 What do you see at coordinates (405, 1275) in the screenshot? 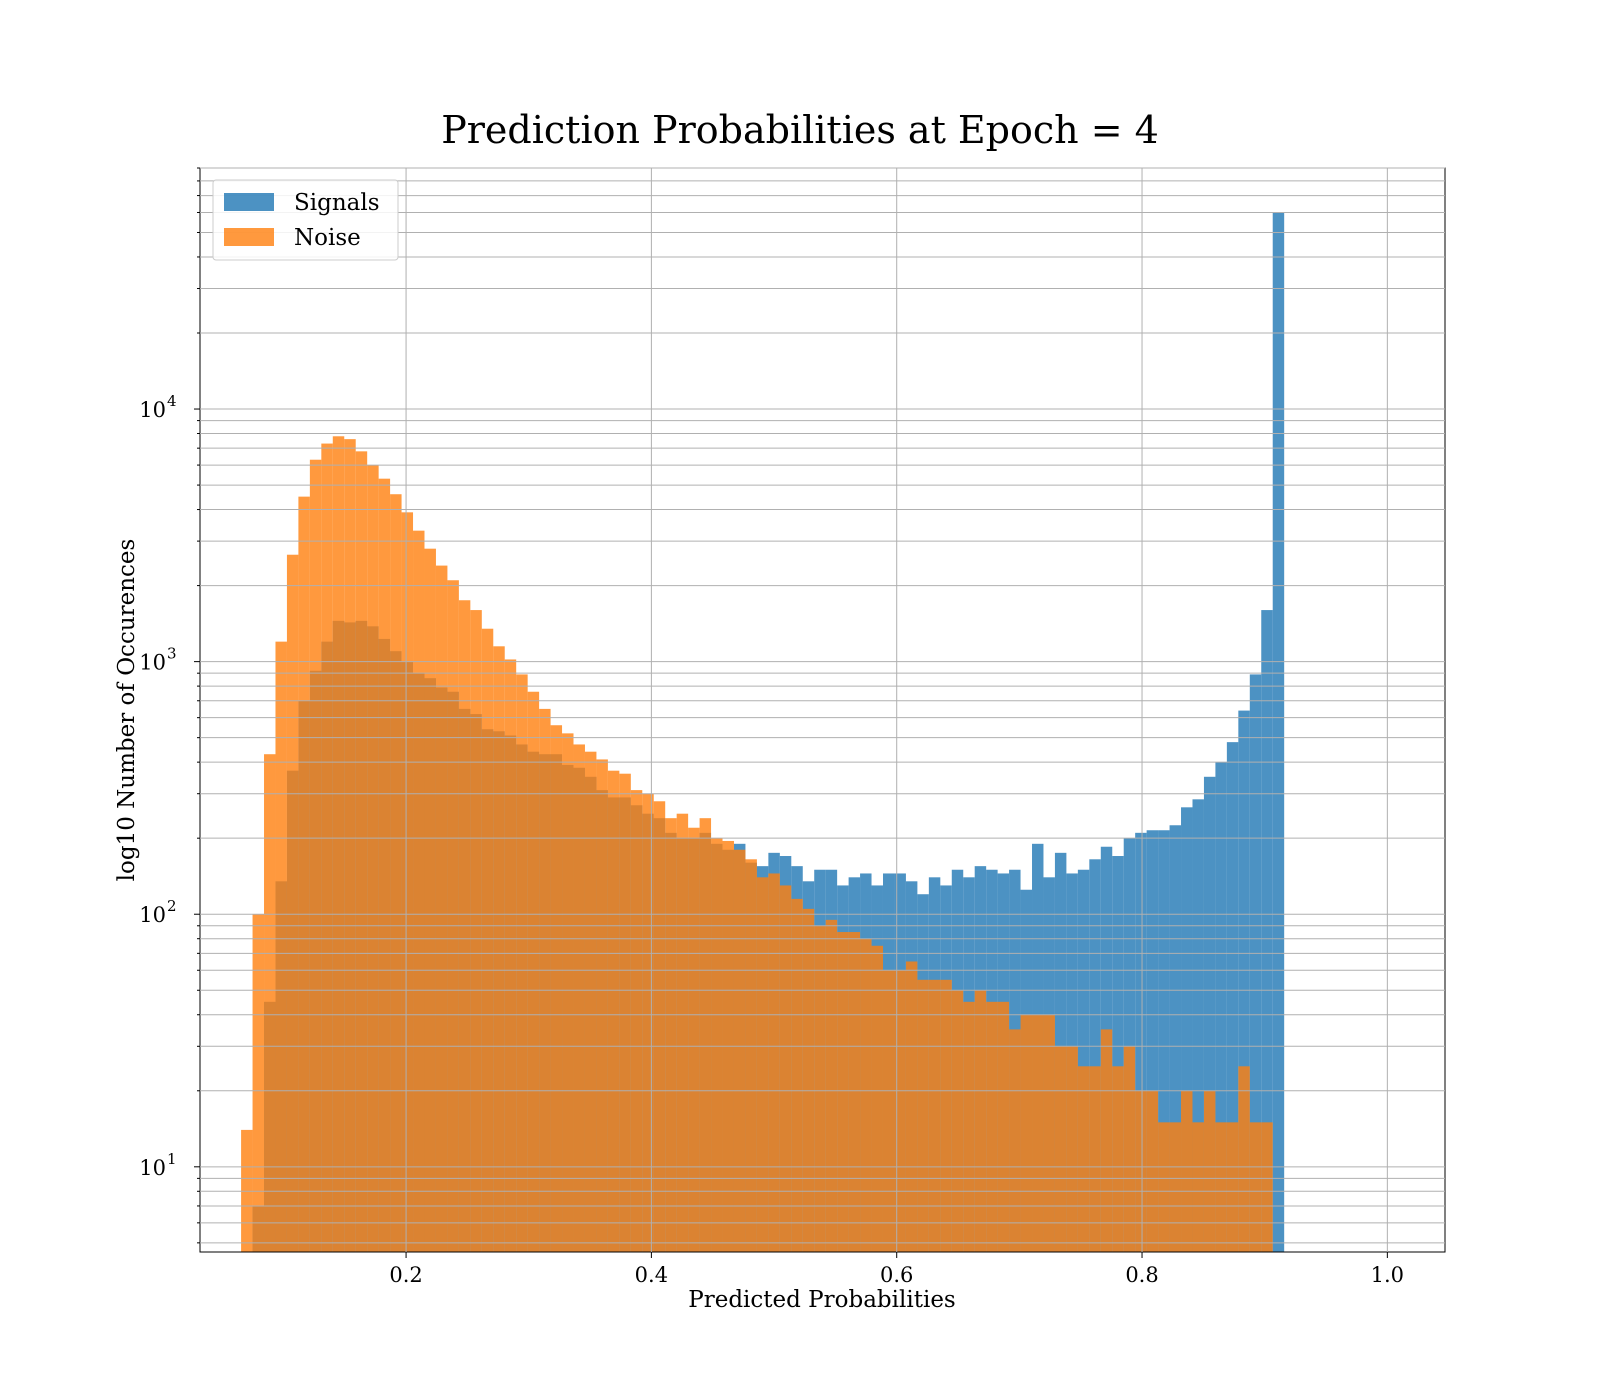
I see `x-tick-label: 0.2` at bounding box center [405, 1275].